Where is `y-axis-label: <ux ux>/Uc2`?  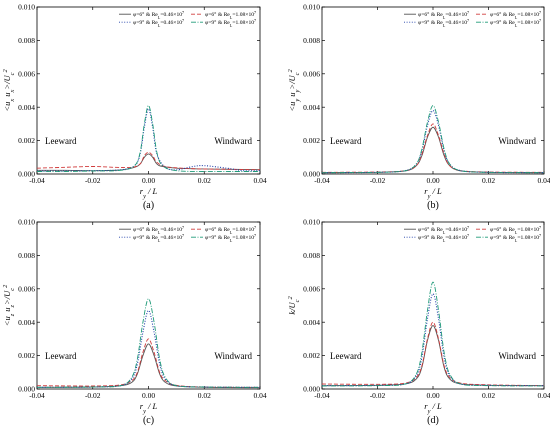 y-axis-label: <ux ux>/Uc2 is located at coordinates (9, 90).